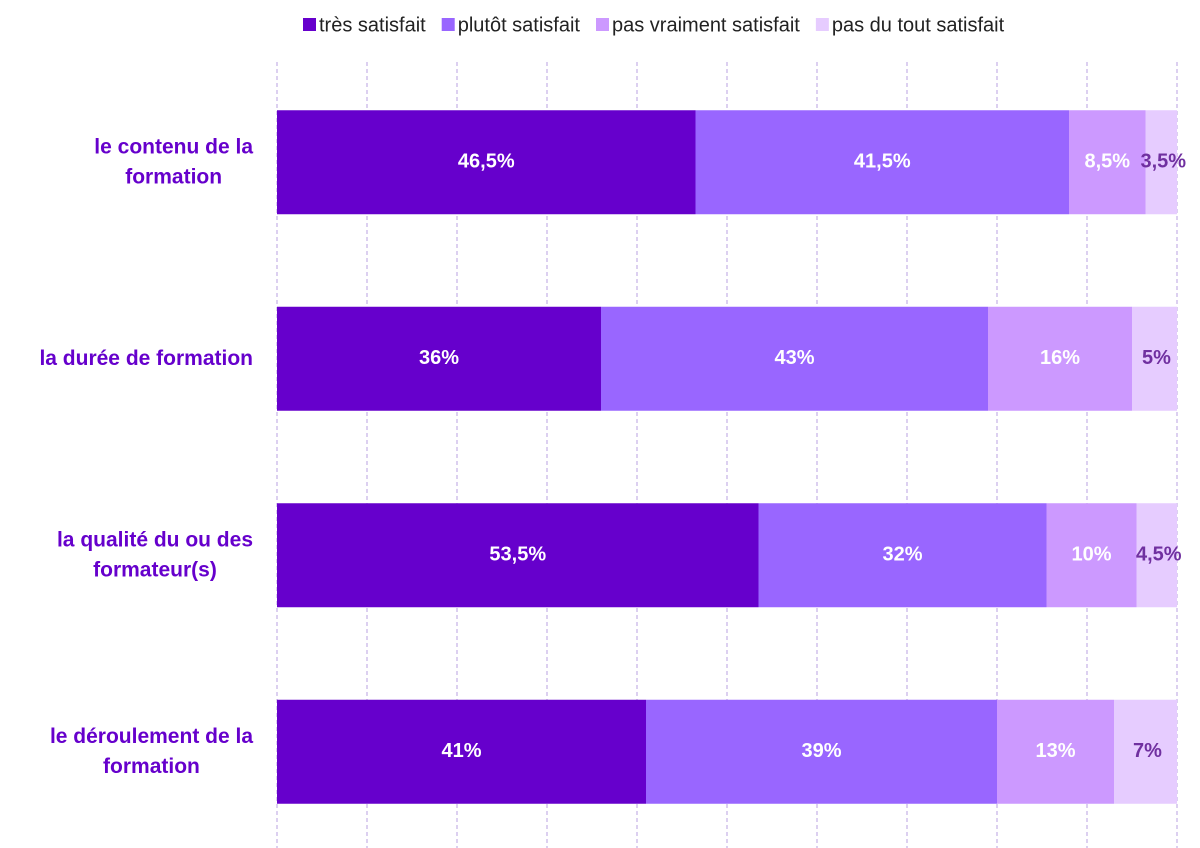 Image resolution: width=1200 pixels, height=848 pixels. I want to click on data-label: 43%, so click(794, 358).